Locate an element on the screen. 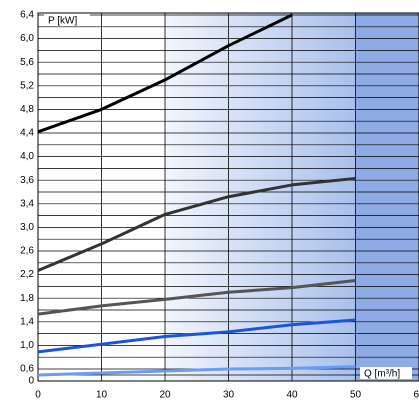  y-tick-label: 1,8 is located at coordinates (27, 298).